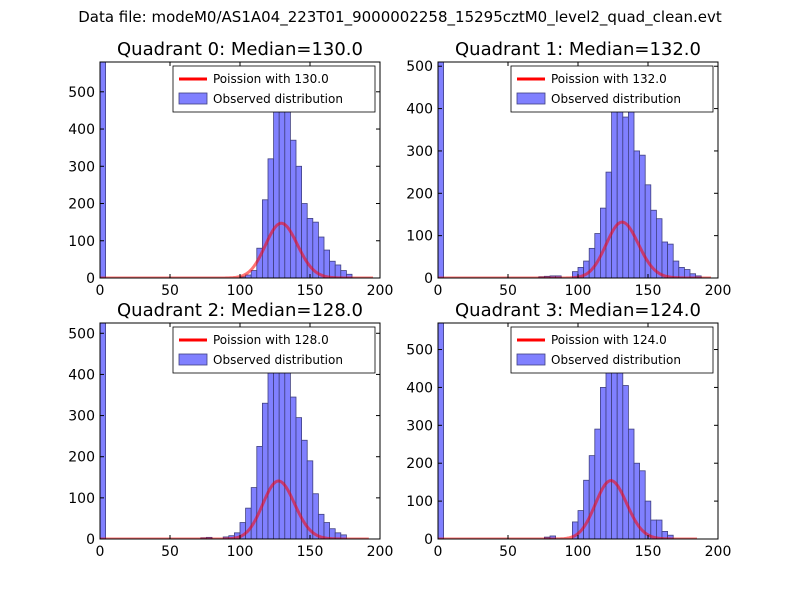 Image resolution: width=800 pixels, height=600 pixels. I want to click on quadrant-1-title: Quadrant 1: Median=132.0, so click(578, 49).